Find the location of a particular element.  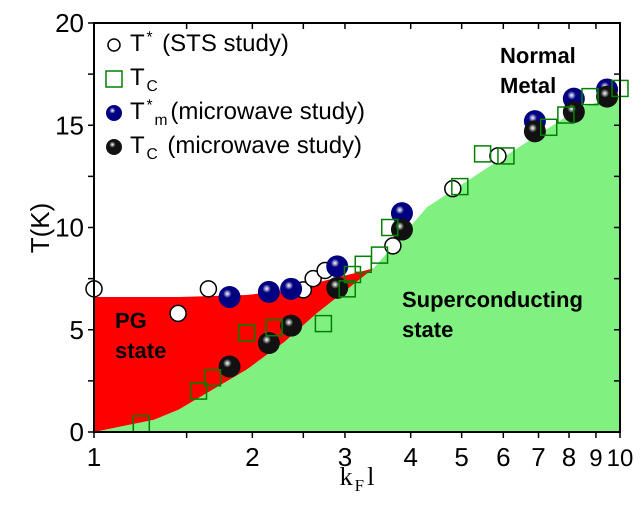

legend-label: T$^{*}$ (STS study) is located at coordinates (209, 43).